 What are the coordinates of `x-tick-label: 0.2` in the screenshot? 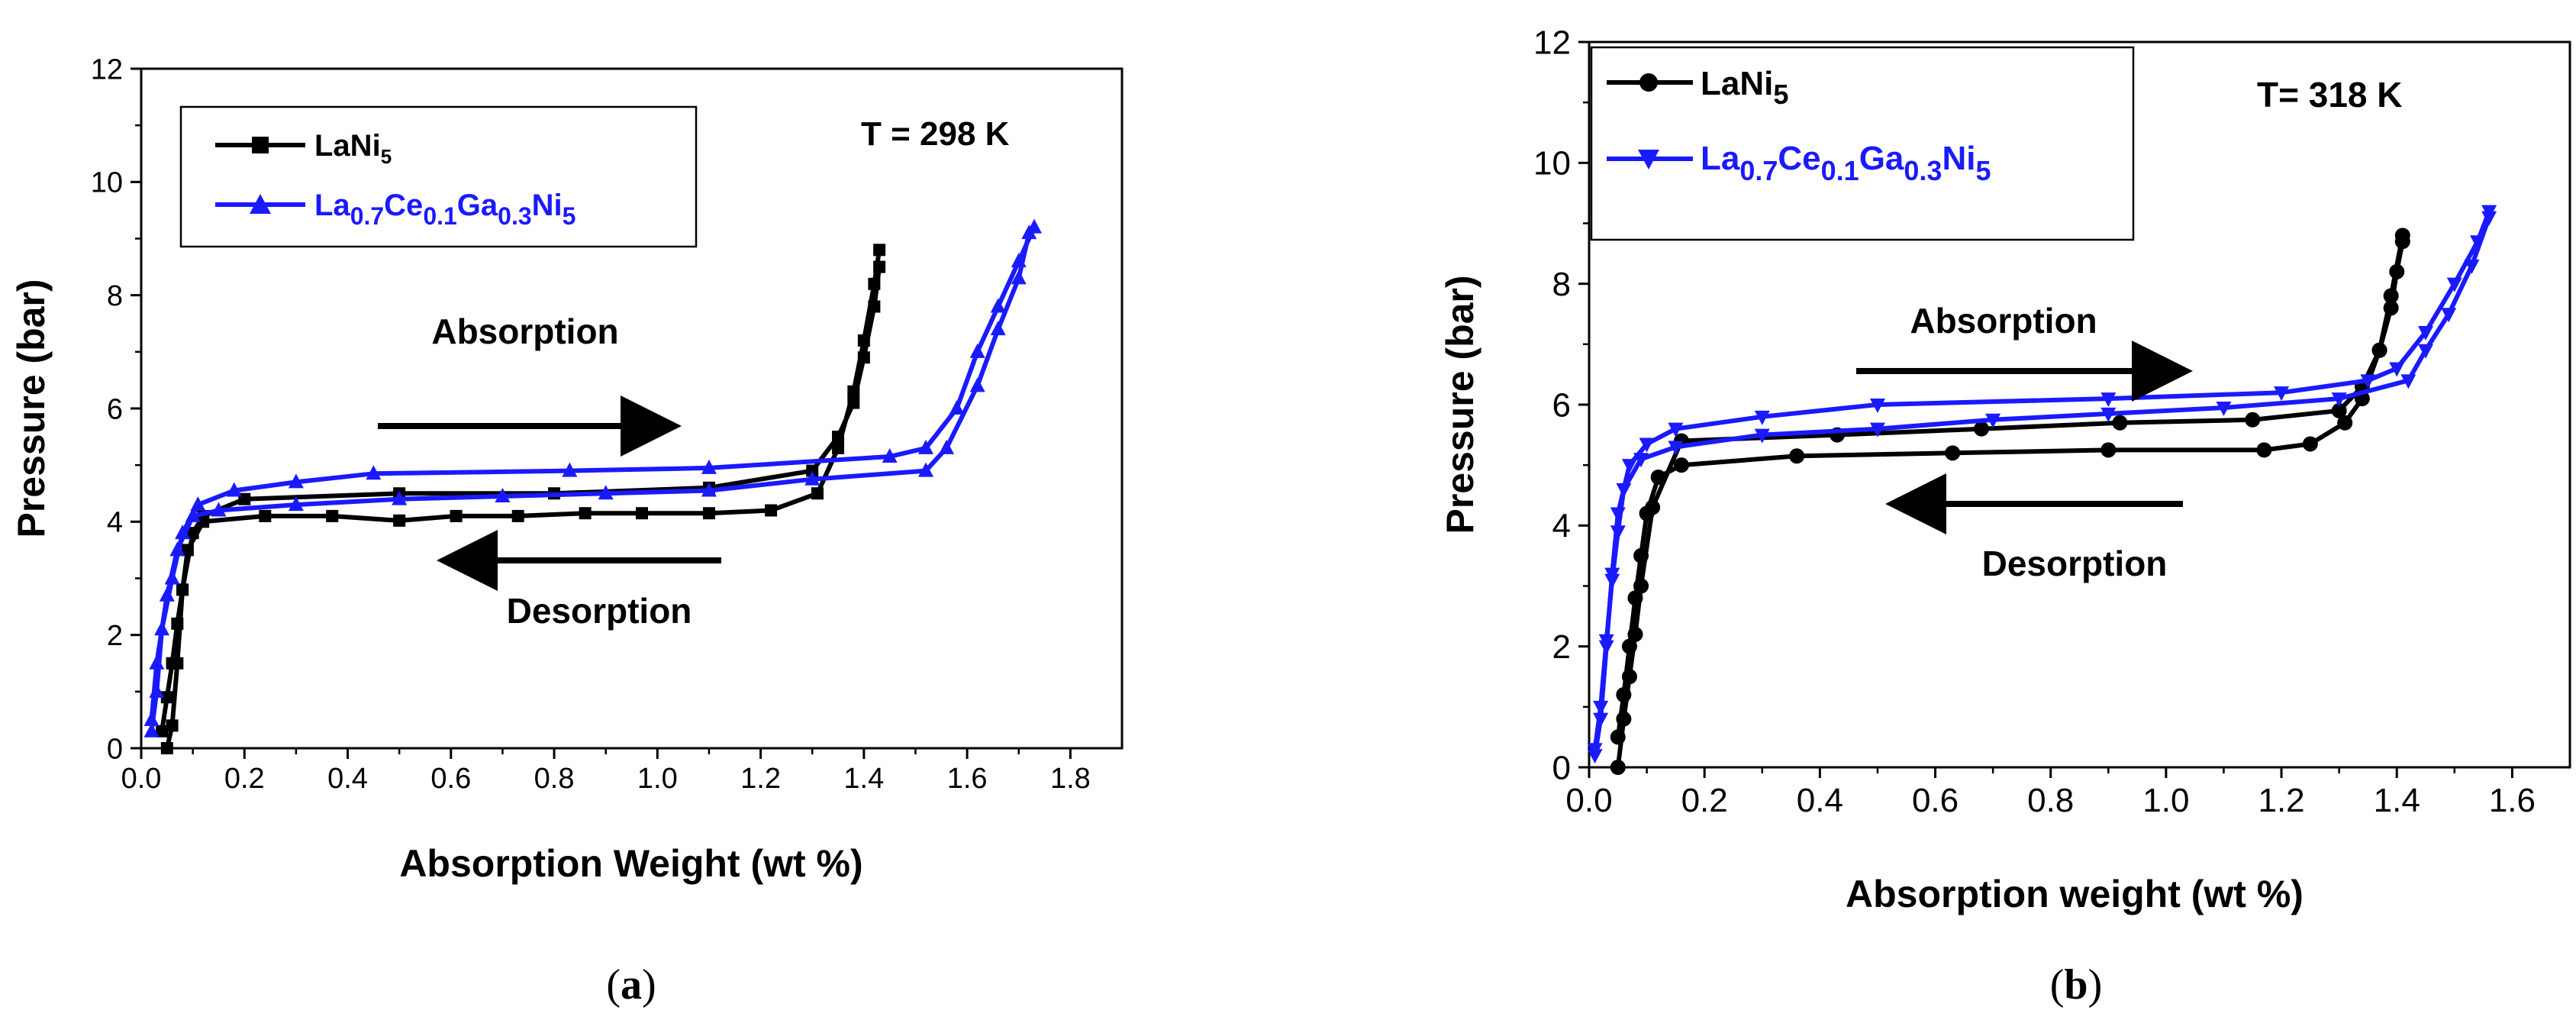 It's located at (245, 779).